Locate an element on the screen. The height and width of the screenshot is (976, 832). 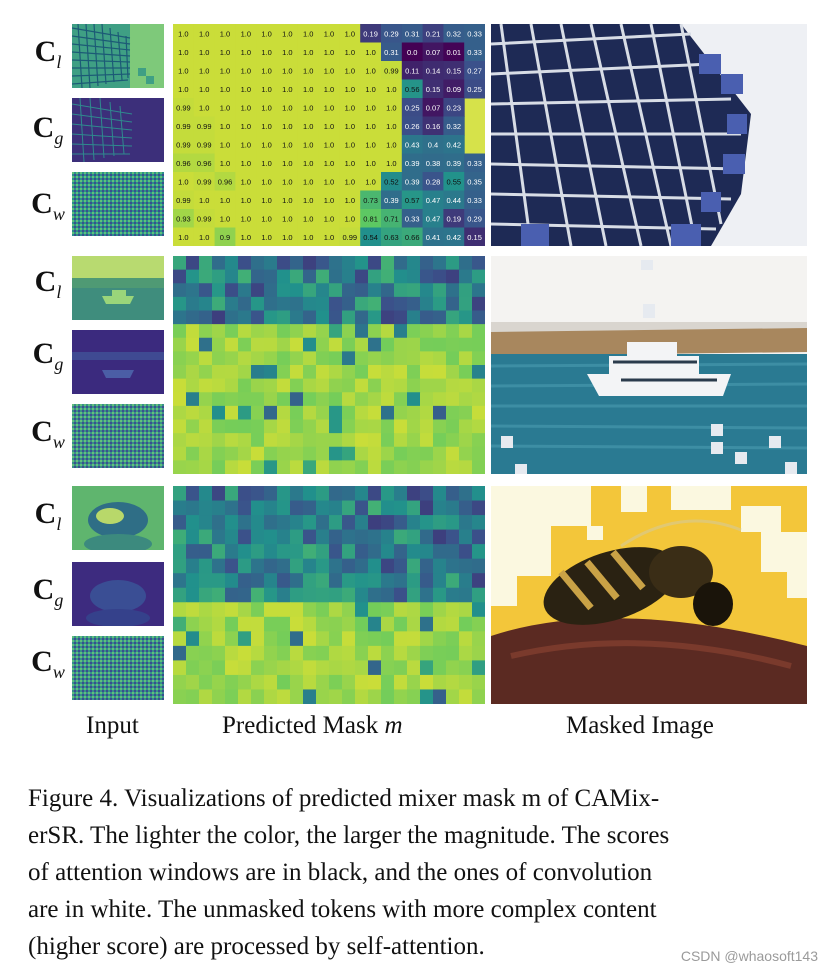
row-label-cw-3: Cw is located at coordinates (48, 663).